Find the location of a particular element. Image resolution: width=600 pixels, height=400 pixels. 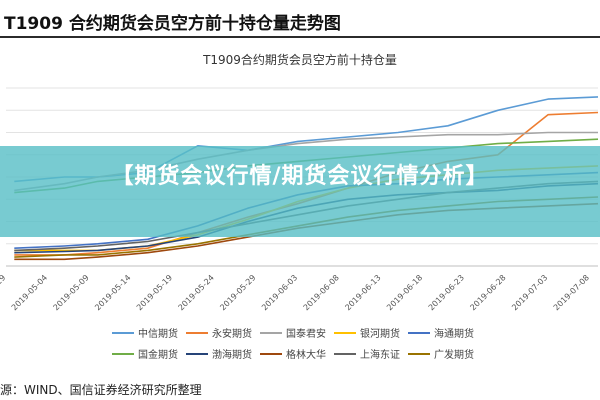

legend-label: 格林大华 is located at coordinates (306, 354).